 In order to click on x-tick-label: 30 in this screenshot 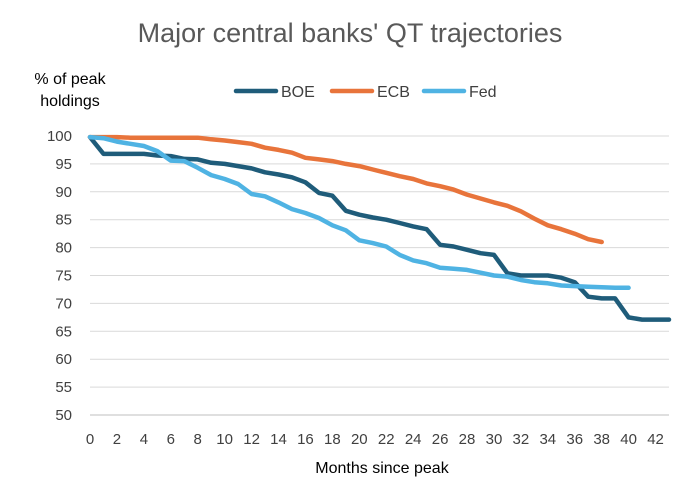, I will do `click(494, 439)`.